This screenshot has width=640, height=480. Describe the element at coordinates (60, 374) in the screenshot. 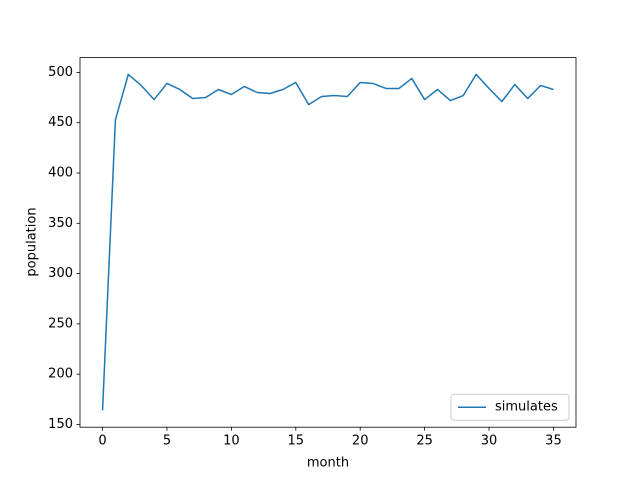

I see `y-tick-label: 200` at that location.